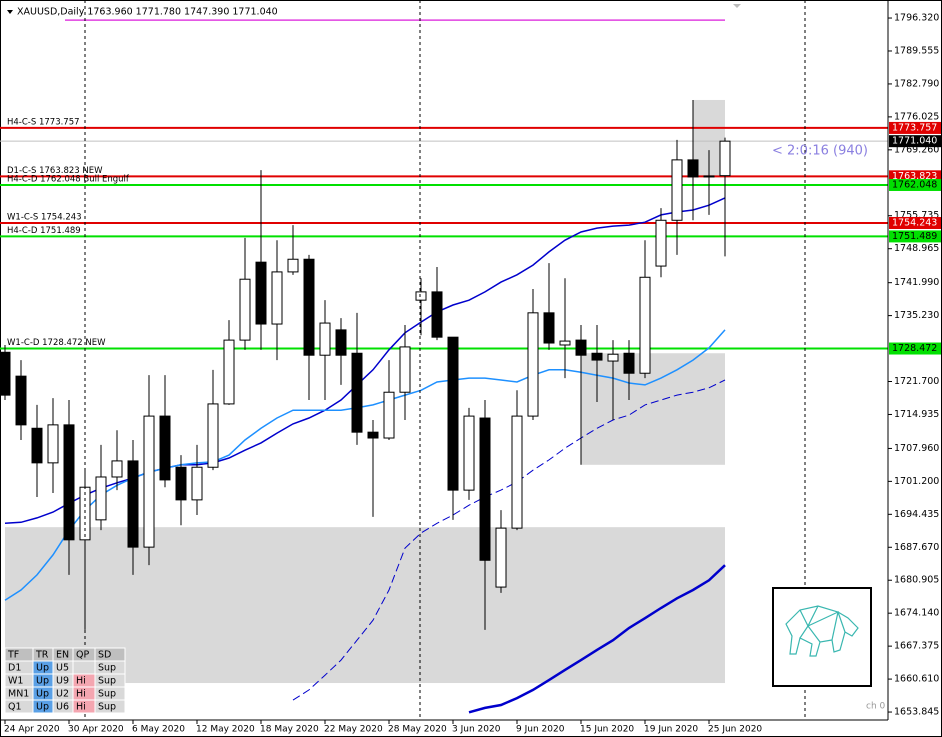 This screenshot has width=942, height=737. I want to click on y-tick-label: 1776.025, so click(916, 116).